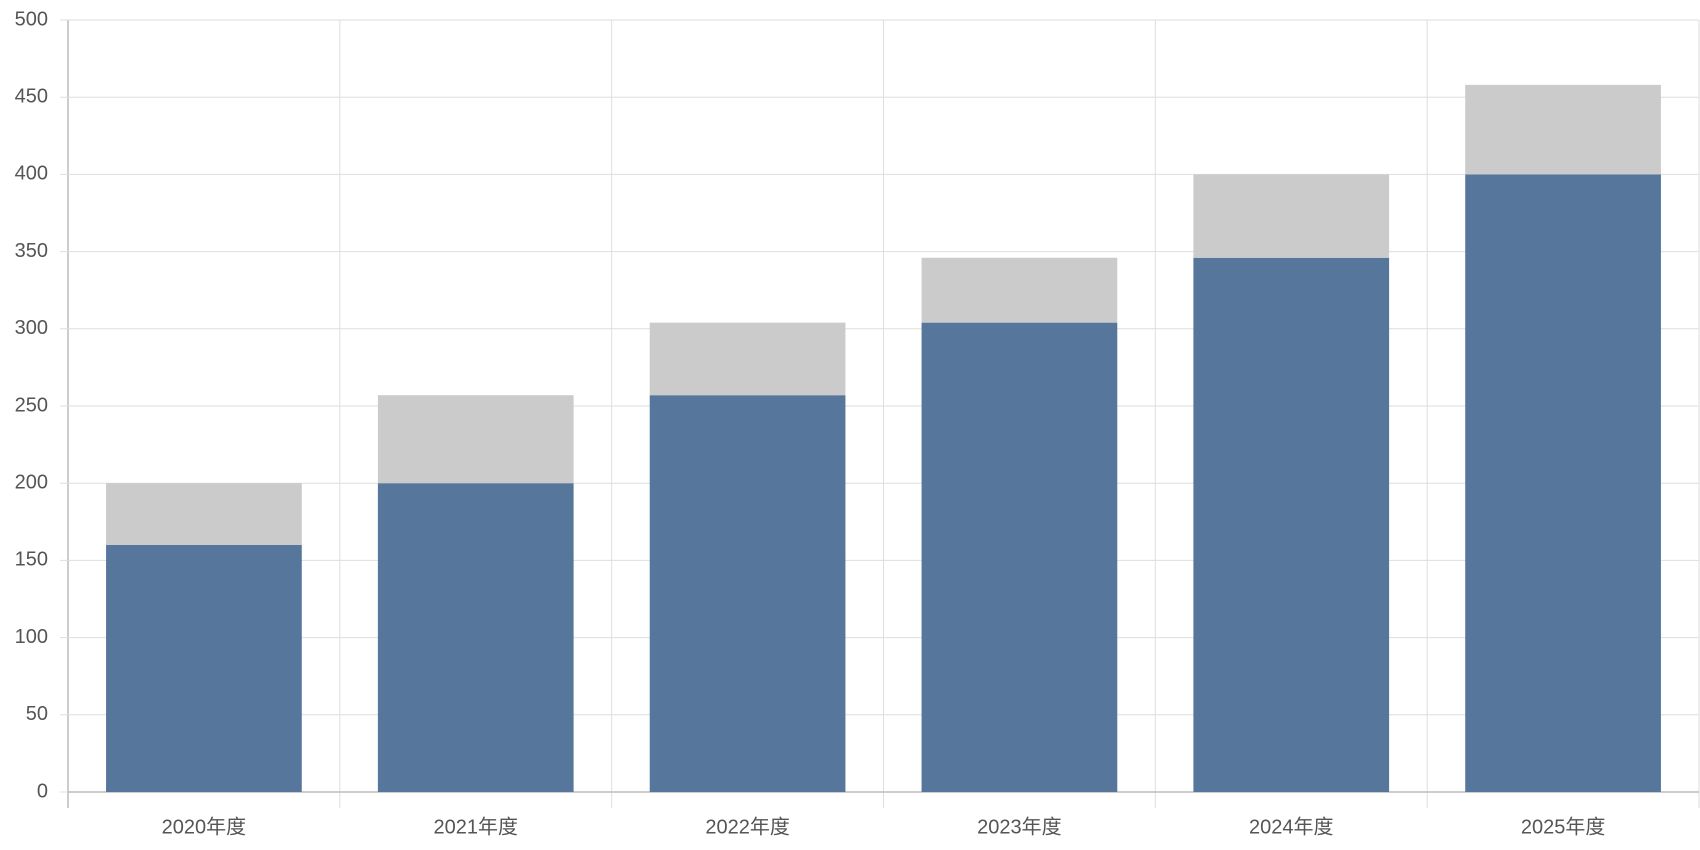  Describe the element at coordinates (31, 482) in the screenshot. I see `y-tick-label: 200` at that location.